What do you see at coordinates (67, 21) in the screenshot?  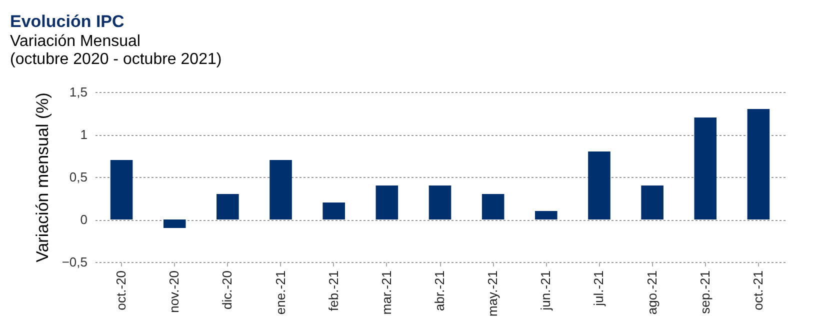 I see `chart-title: Evolución IPC` at bounding box center [67, 21].